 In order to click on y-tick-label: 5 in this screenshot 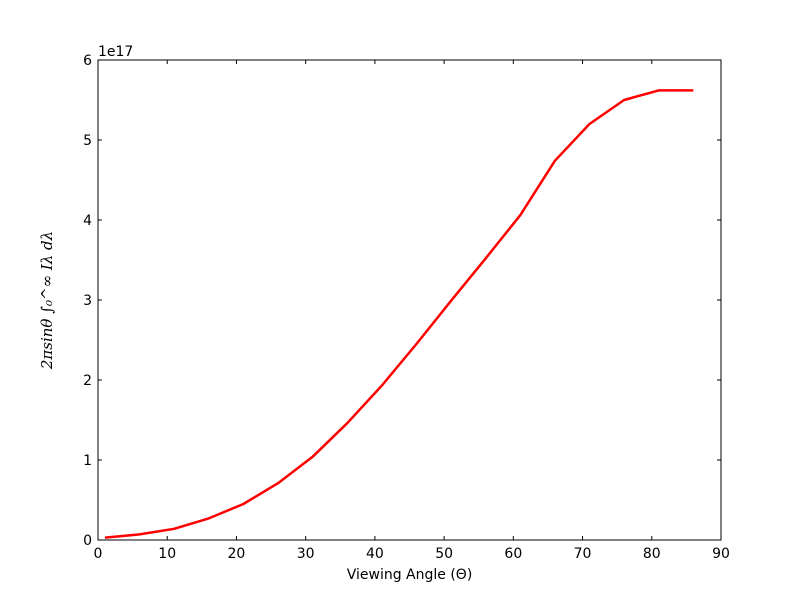, I will do `click(87, 141)`.